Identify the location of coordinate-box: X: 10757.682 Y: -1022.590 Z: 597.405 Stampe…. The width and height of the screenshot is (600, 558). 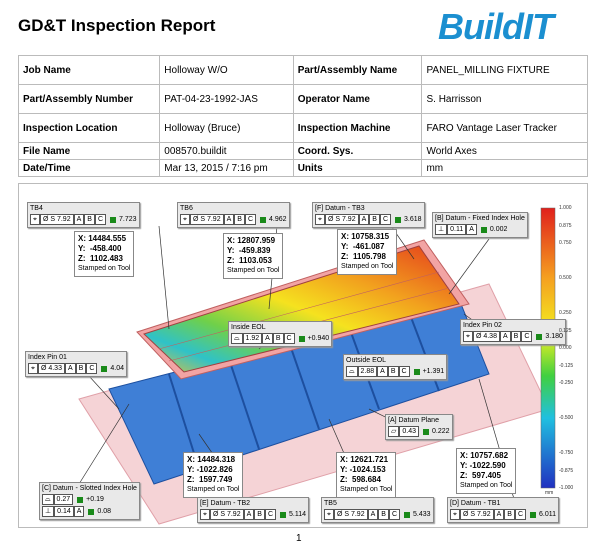
(486, 471).